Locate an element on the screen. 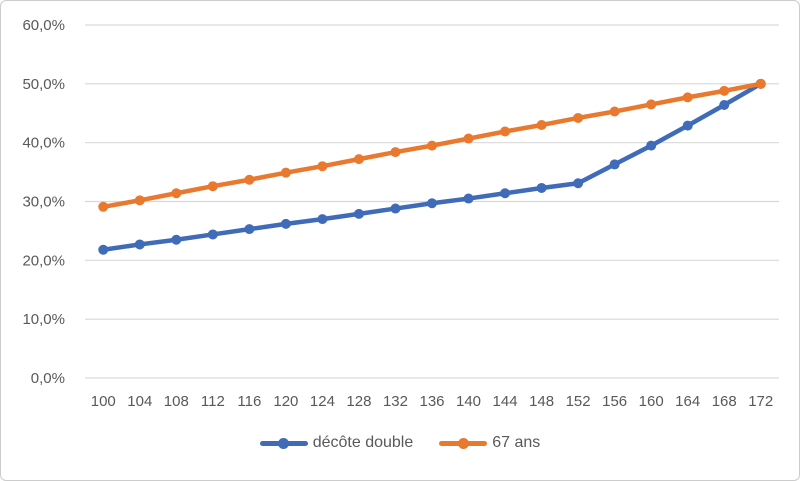 The height and width of the screenshot is (481, 800). x-axis-tick-label: 156 is located at coordinates (614, 401).